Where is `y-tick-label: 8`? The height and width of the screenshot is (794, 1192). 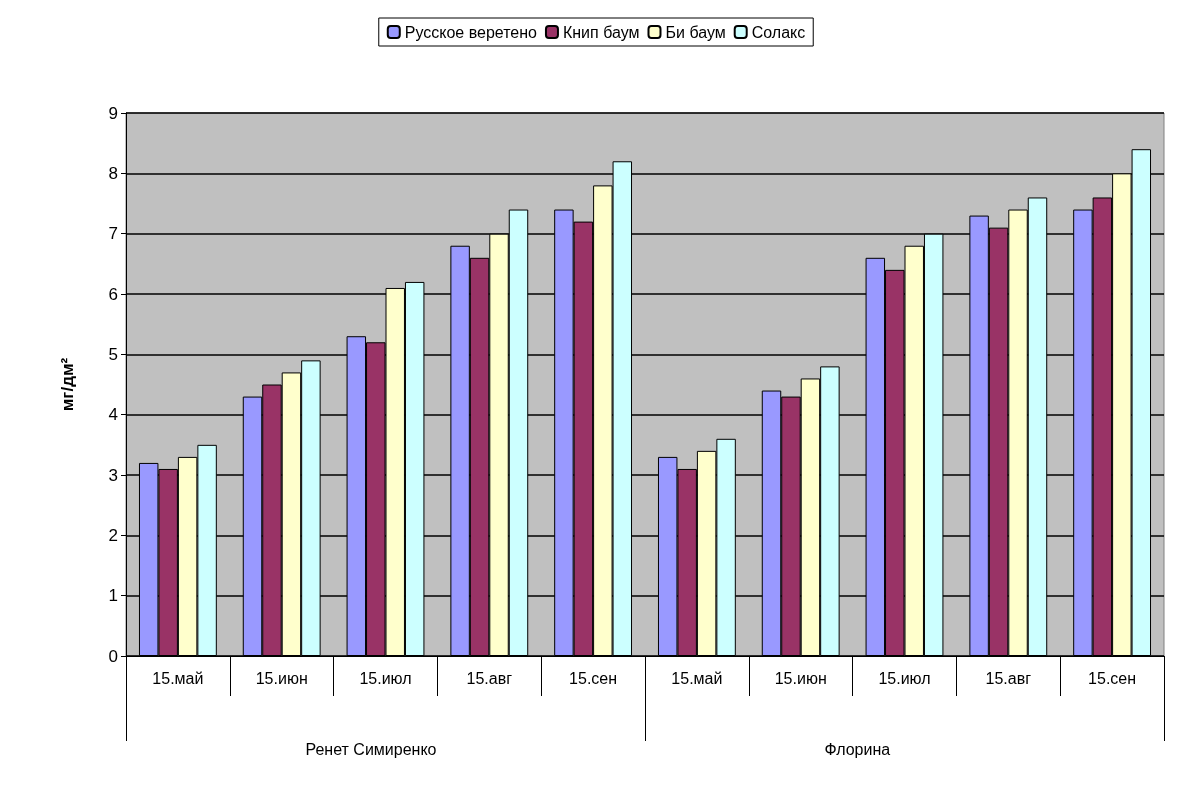 y-tick-label: 8 is located at coordinates (113, 173).